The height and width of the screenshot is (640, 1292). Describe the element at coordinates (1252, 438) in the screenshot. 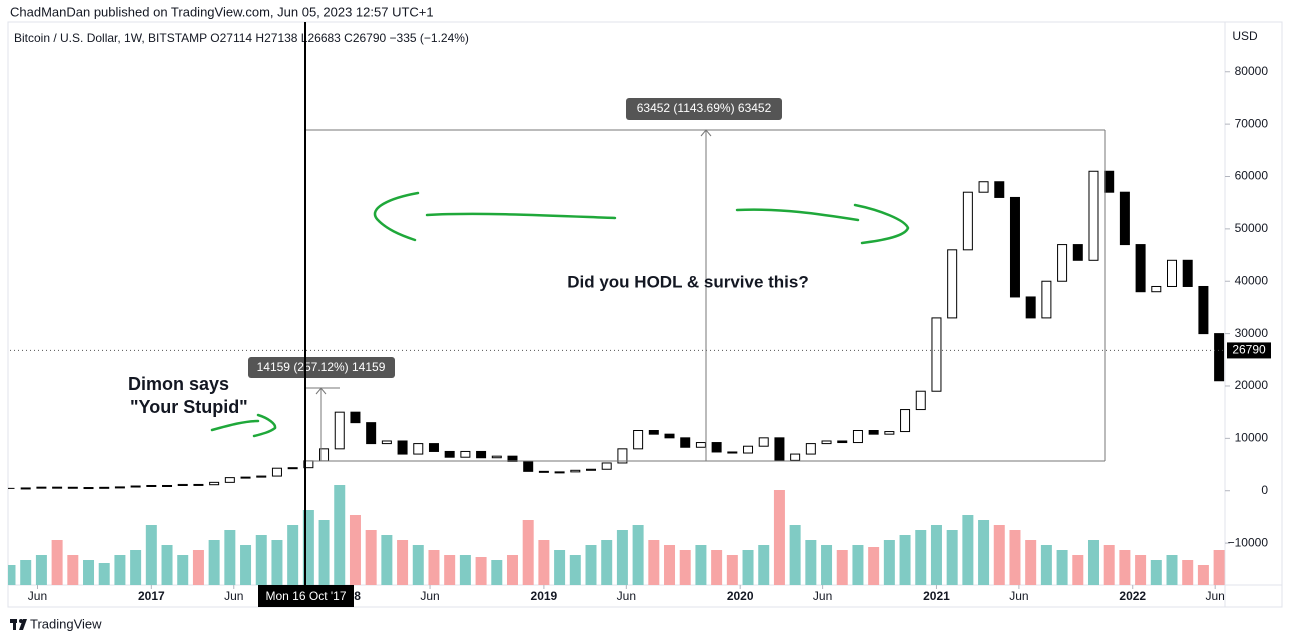

I see `y-tick-label: 10000` at that location.